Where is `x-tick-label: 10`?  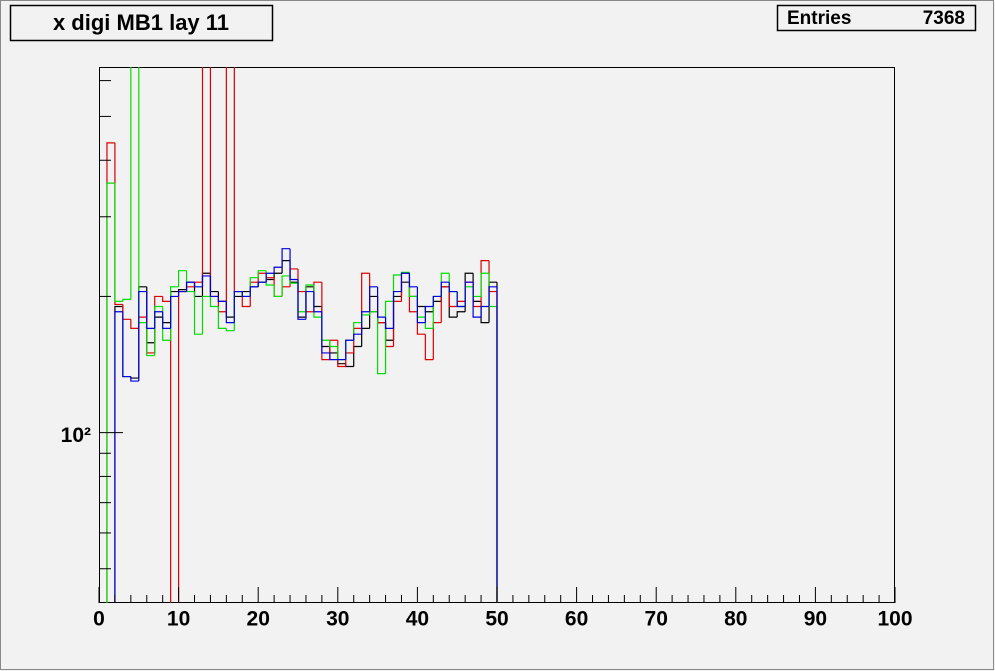 x-tick-label: 10 is located at coordinates (178, 619).